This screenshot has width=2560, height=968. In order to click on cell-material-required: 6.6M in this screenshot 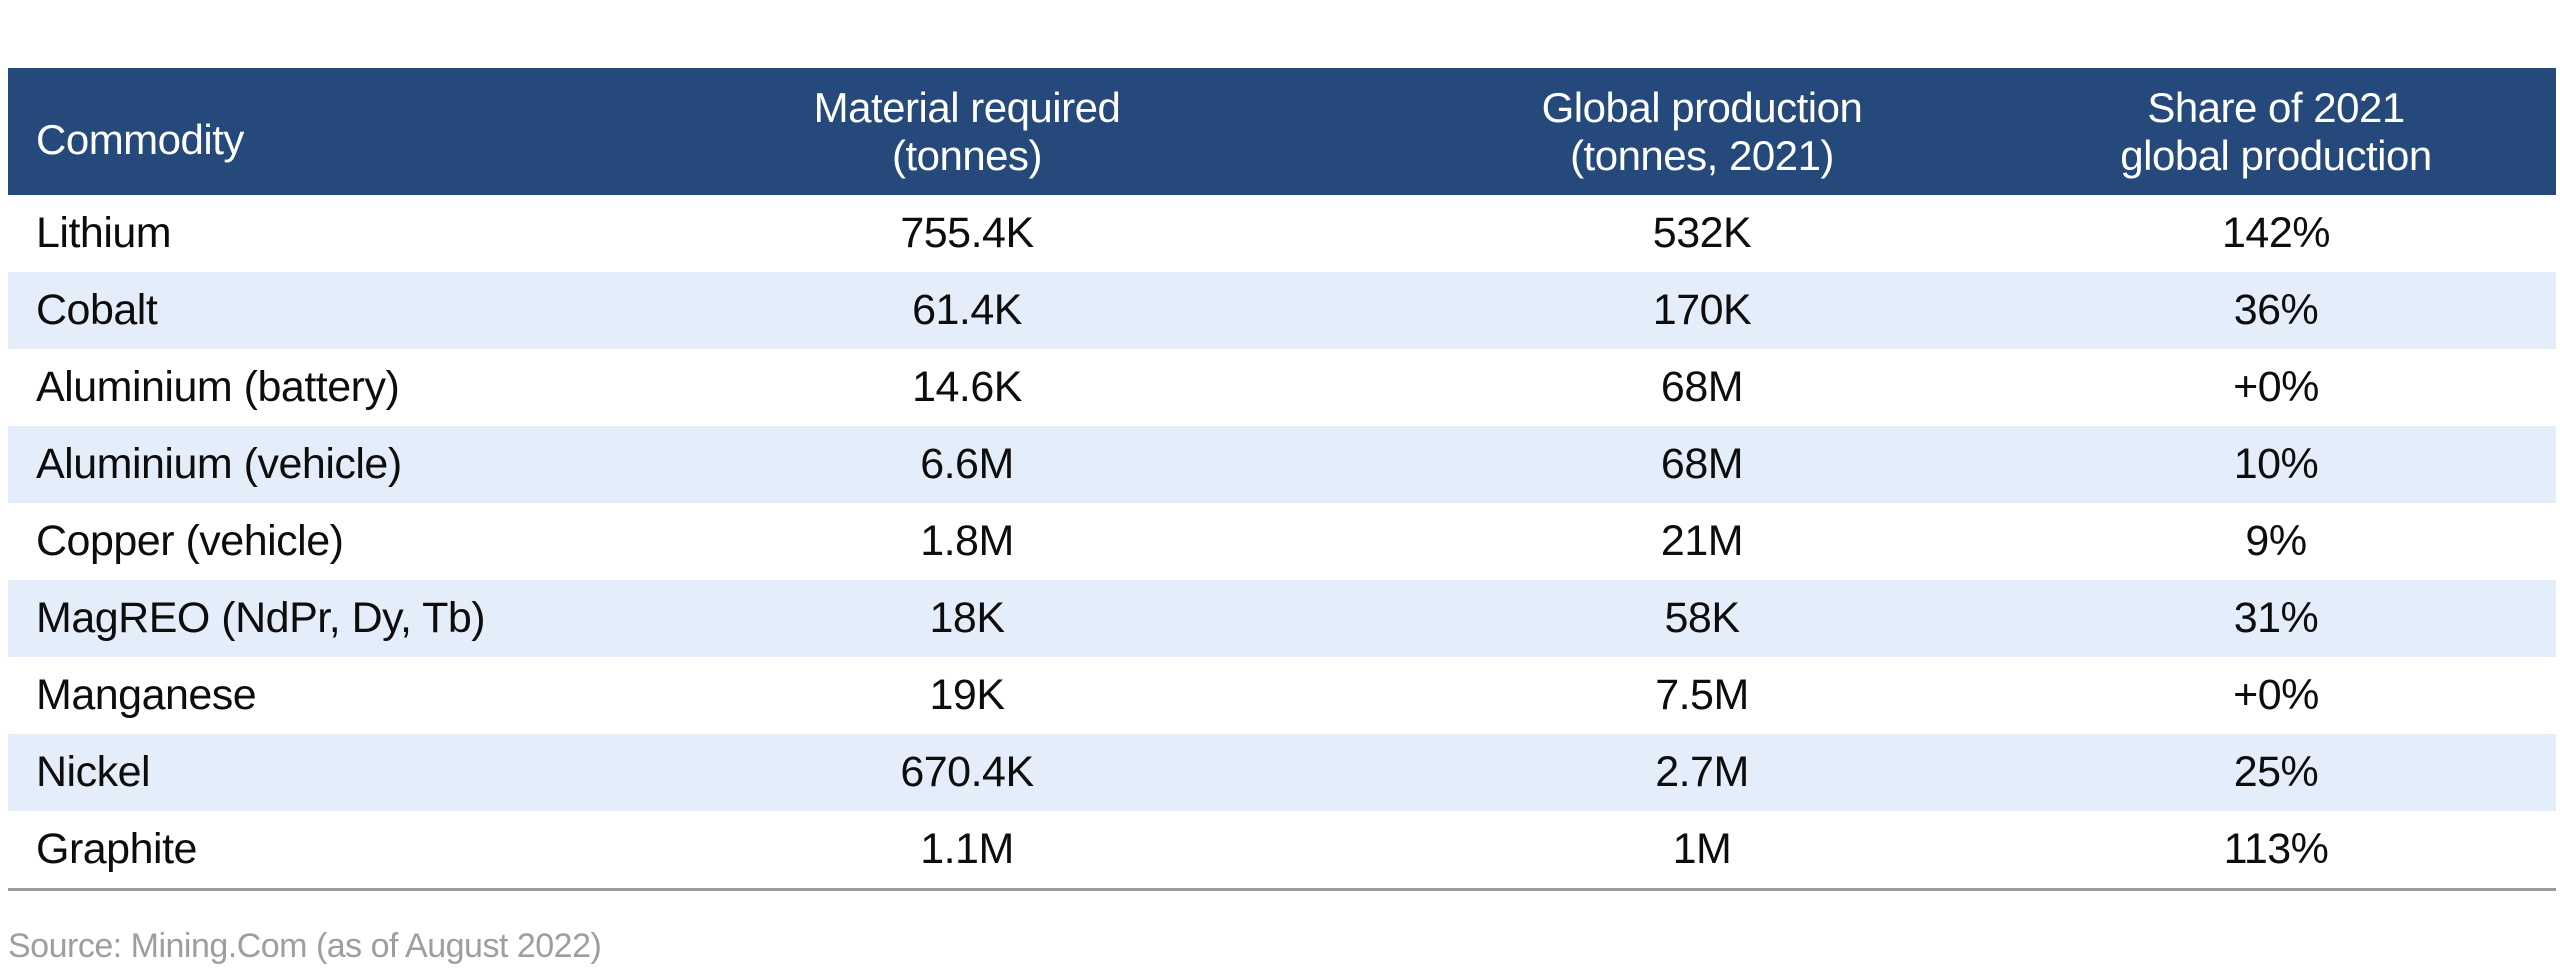, I will do `click(967, 464)`.